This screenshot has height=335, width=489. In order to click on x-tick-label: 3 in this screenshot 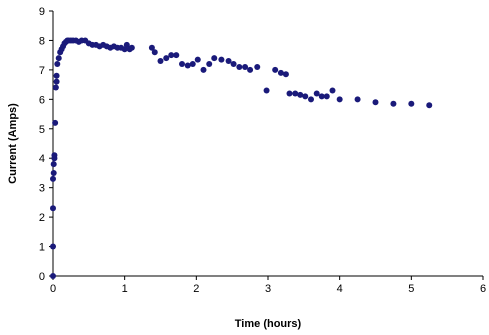, I will do `click(268, 289)`.